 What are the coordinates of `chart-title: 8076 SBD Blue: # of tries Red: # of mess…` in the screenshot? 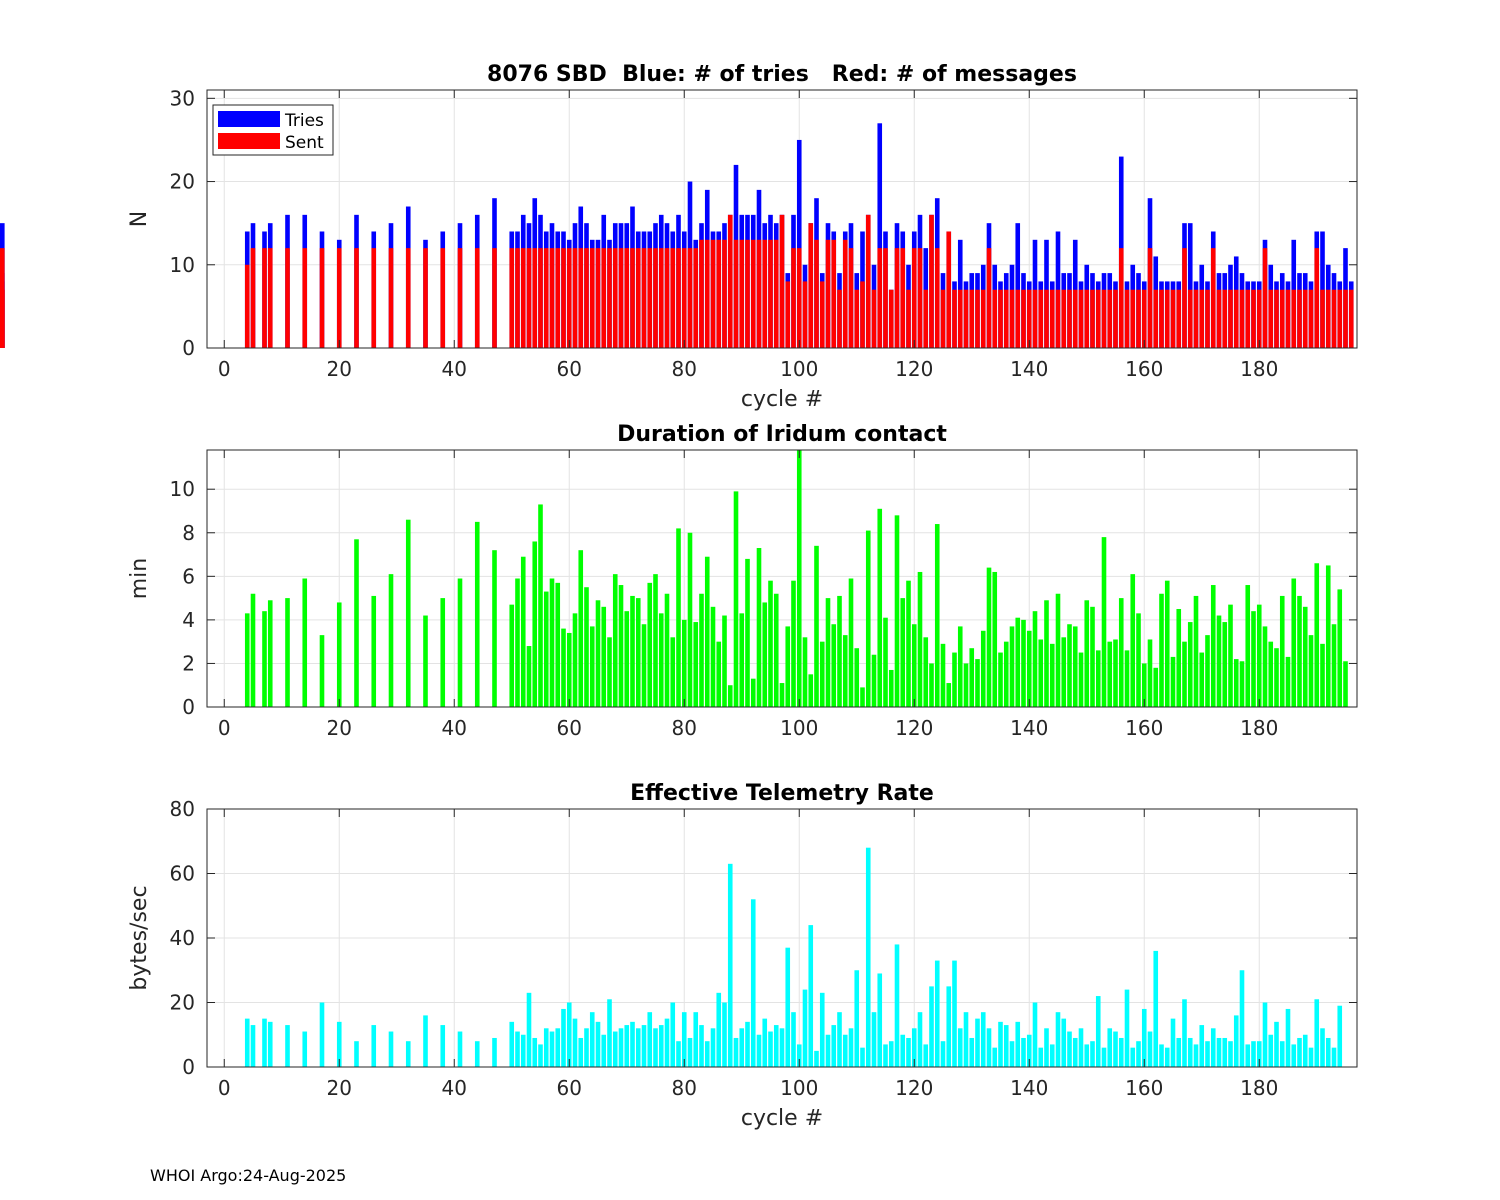 It's located at (782, 74).